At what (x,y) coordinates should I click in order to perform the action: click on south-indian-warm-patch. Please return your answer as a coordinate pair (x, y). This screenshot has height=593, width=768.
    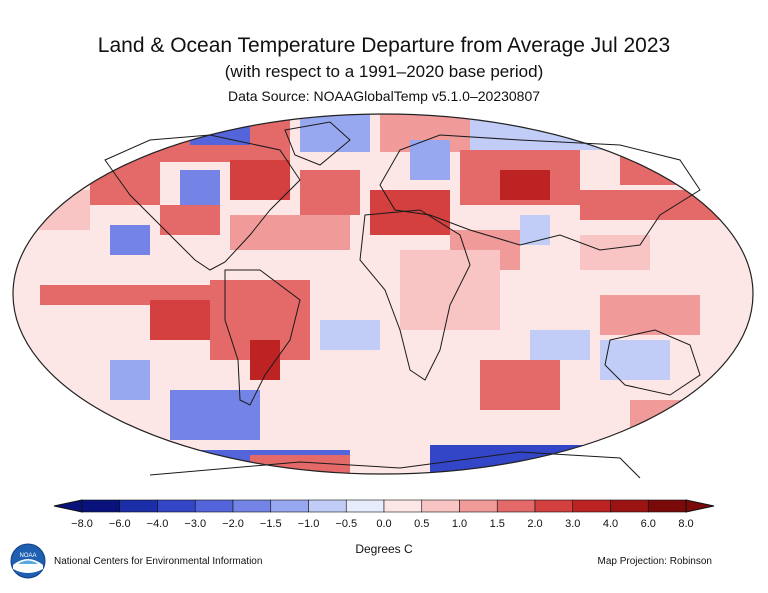
    Looking at the image, I should click on (520, 385).